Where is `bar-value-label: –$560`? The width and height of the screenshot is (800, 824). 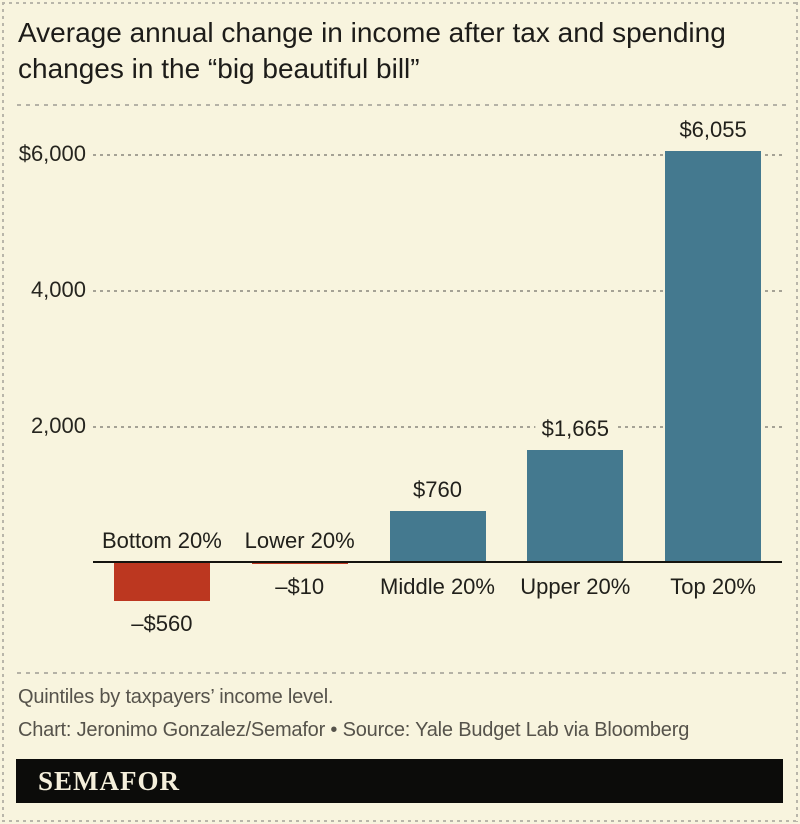
bar-value-label: –$560 is located at coordinates (162, 624).